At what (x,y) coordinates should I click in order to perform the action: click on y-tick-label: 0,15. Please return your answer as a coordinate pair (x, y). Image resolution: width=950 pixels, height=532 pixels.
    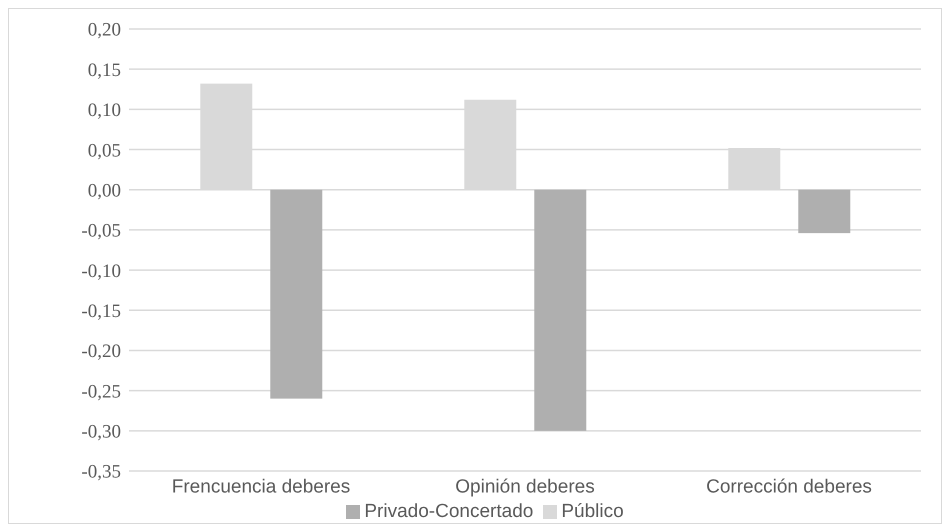
    Looking at the image, I should click on (104, 70).